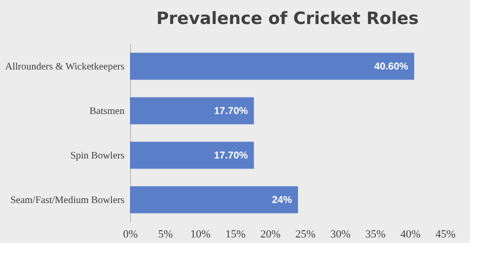 This screenshot has height=266, width=477. I want to click on x-tick-label: 40%, so click(410, 234).